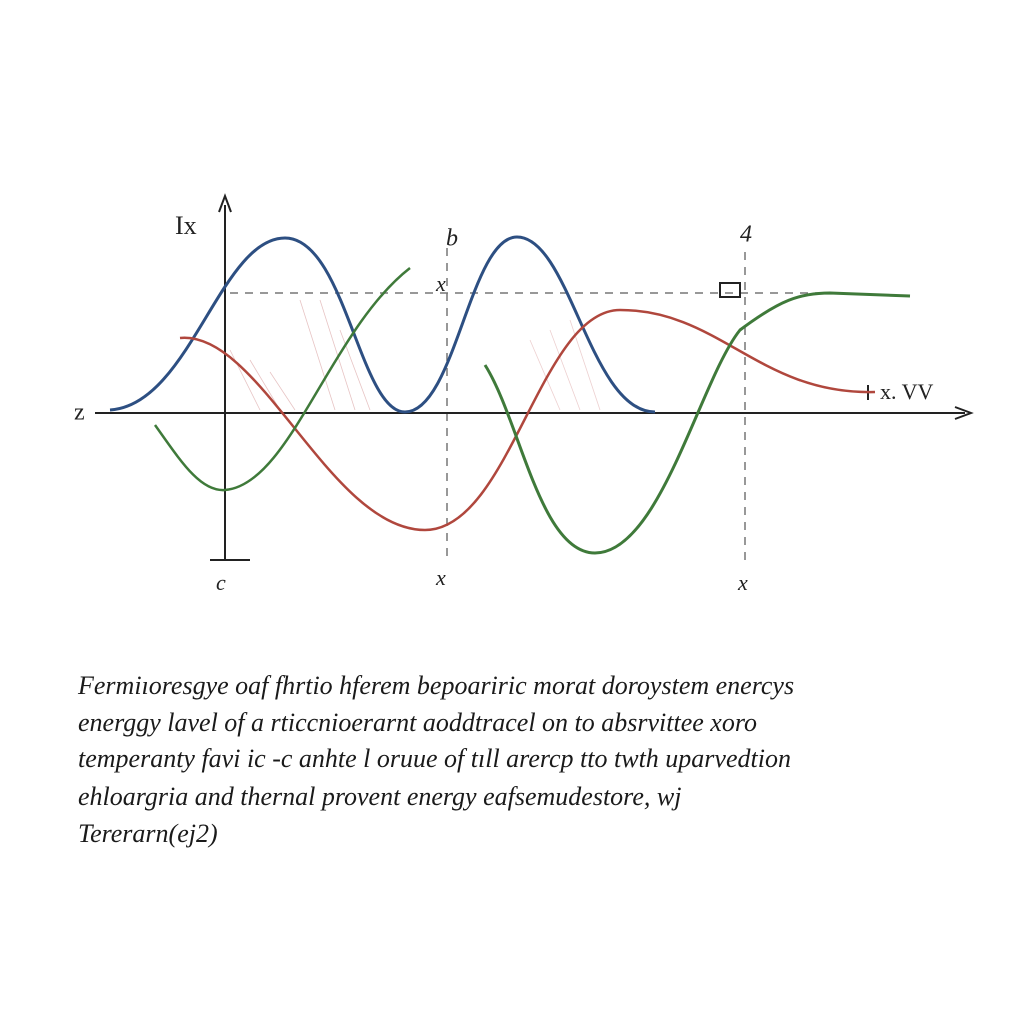  Describe the element at coordinates (964, 413) in the screenshot. I see `x-arrow` at that location.